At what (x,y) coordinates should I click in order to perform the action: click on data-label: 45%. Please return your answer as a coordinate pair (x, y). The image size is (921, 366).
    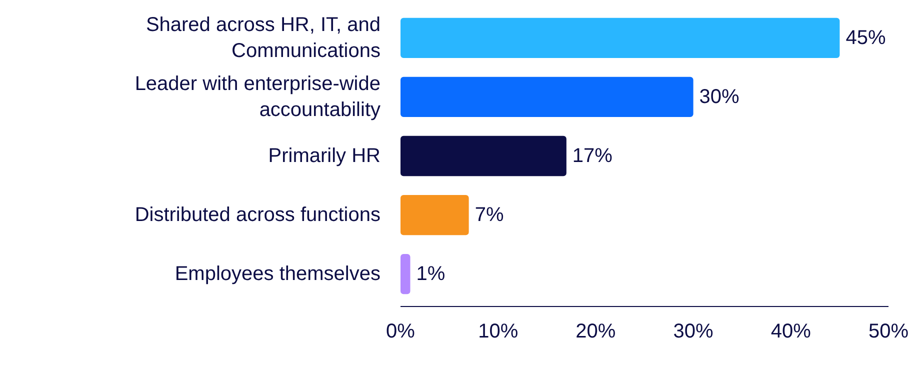
    Looking at the image, I should click on (866, 37).